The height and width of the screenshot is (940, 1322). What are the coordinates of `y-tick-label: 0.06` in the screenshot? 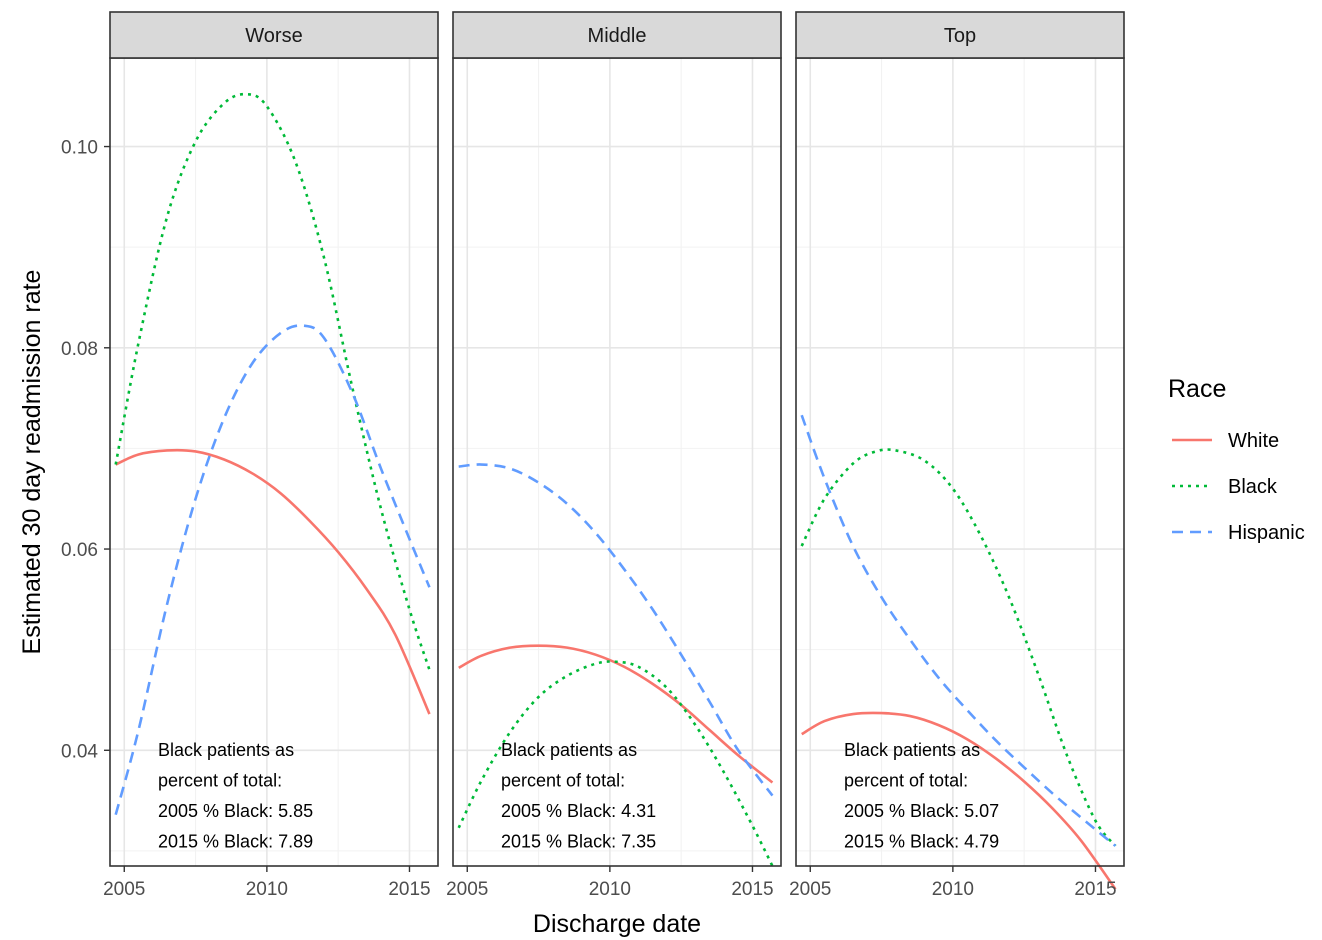 It's located at (79, 550).